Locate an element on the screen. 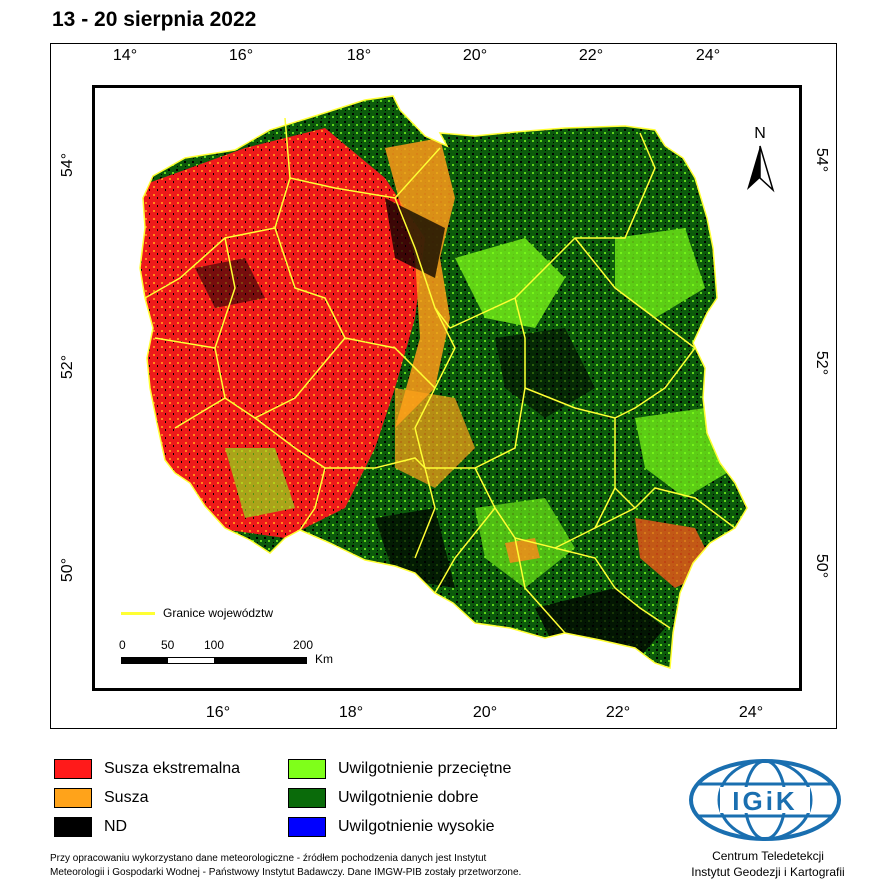  tick-bottom-20: 20° is located at coordinates (485, 712).